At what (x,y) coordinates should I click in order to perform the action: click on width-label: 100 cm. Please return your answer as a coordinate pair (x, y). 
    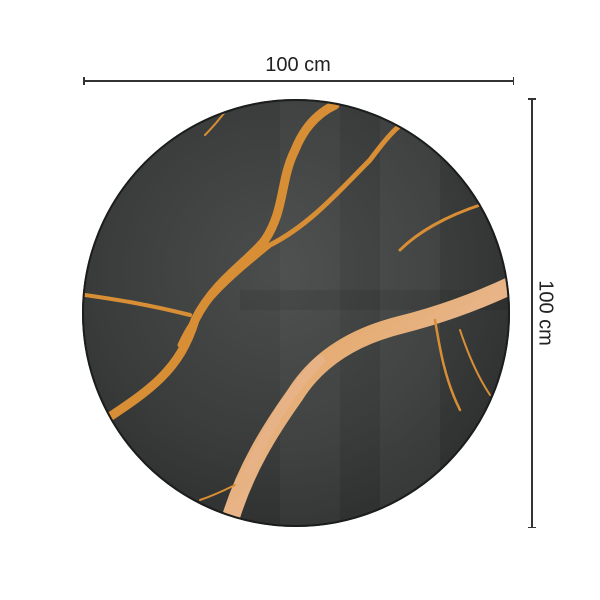
    Looking at the image, I should click on (298, 65).